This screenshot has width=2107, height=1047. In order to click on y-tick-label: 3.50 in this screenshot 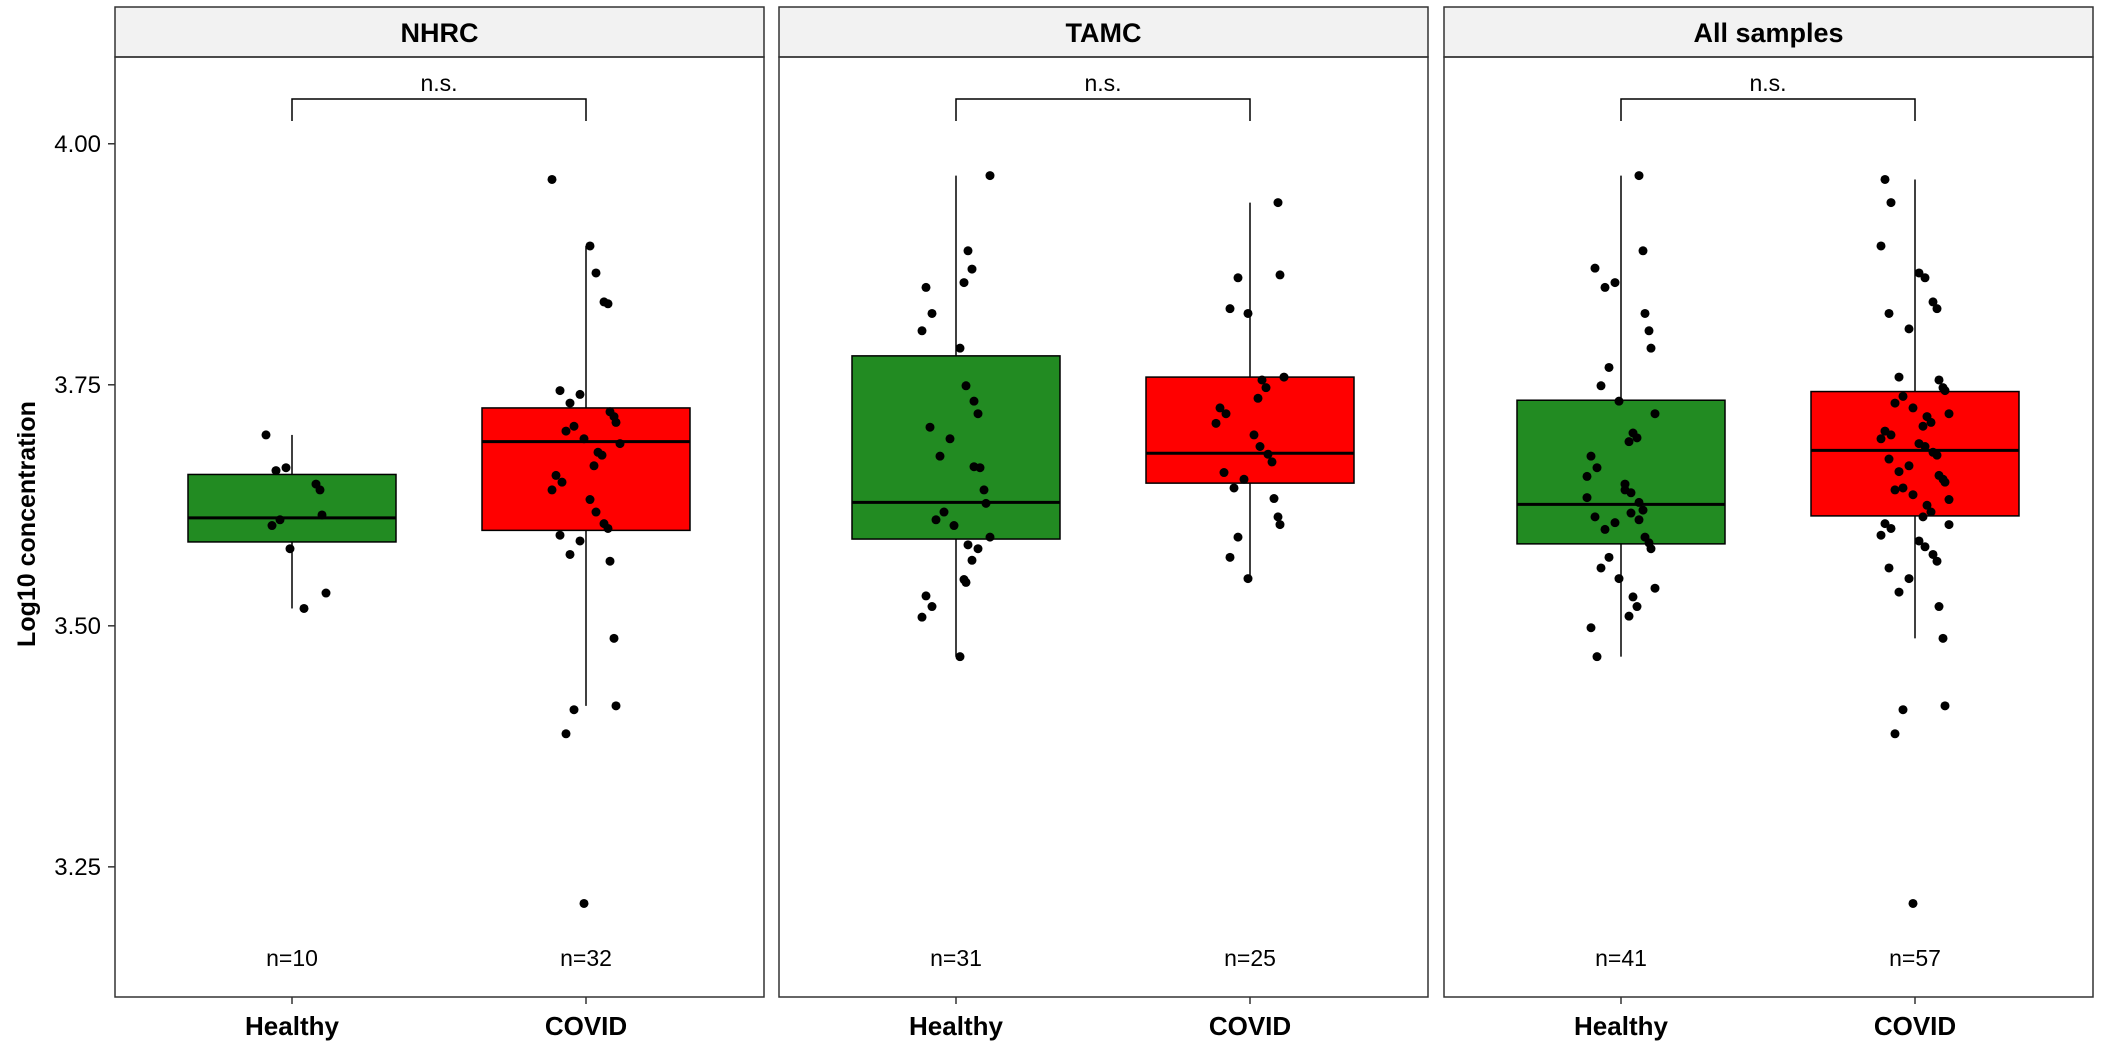, I will do `click(77, 626)`.